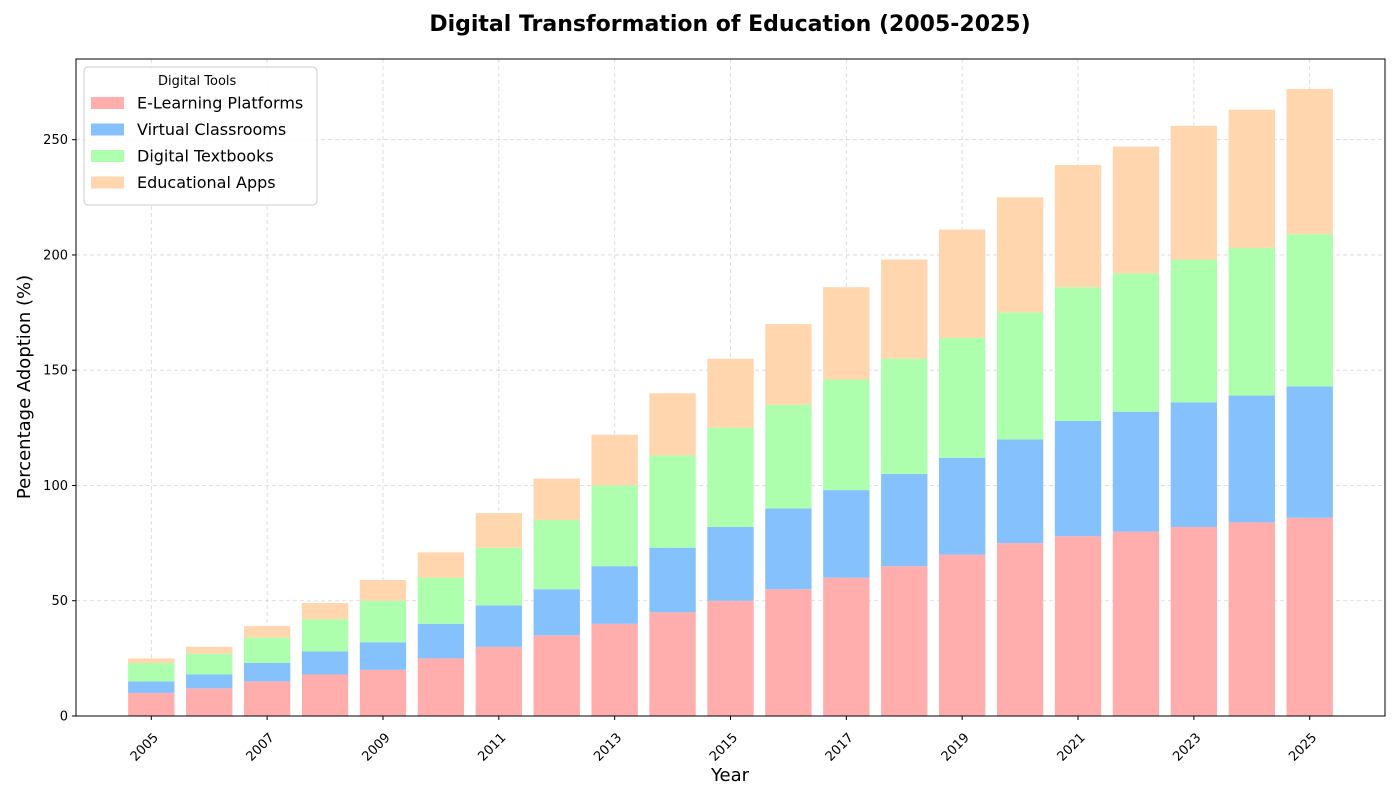 The height and width of the screenshot is (800, 1400). Describe the element at coordinates (492, 748) in the screenshot. I see `x-tick-label: 2011` at that location.